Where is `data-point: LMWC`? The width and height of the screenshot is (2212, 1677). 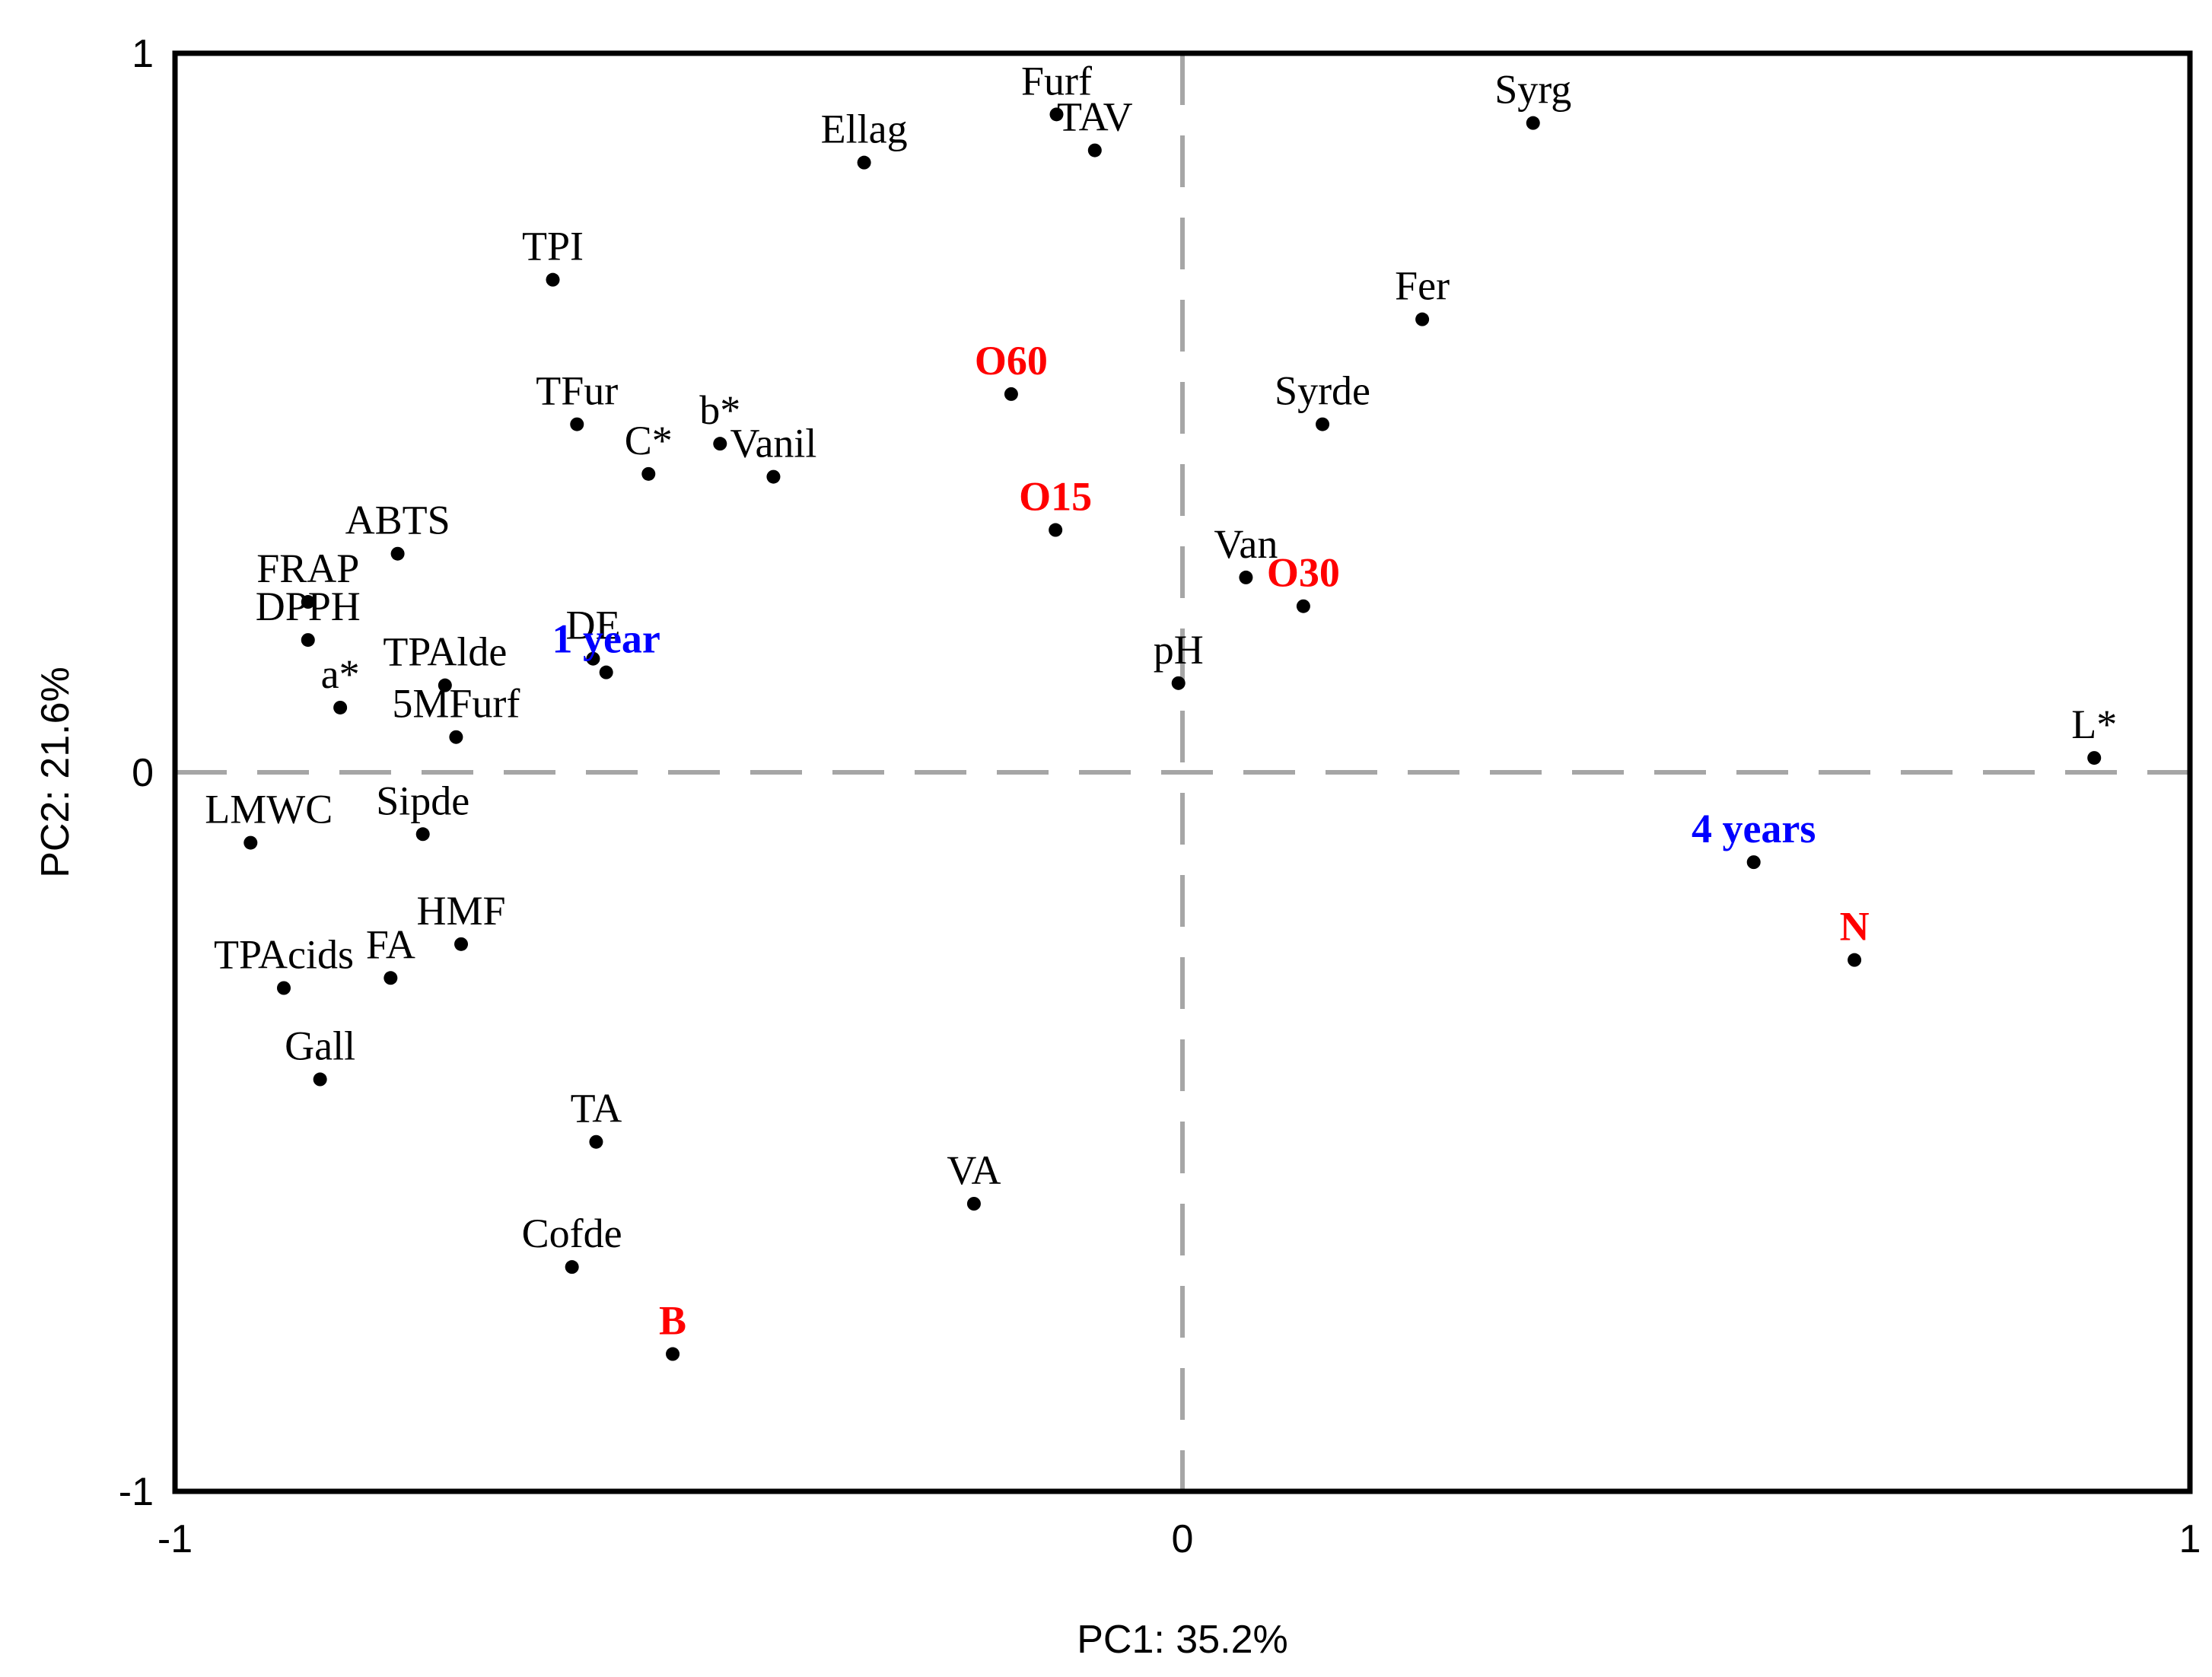
data-point: LMWC is located at coordinates (269, 819).